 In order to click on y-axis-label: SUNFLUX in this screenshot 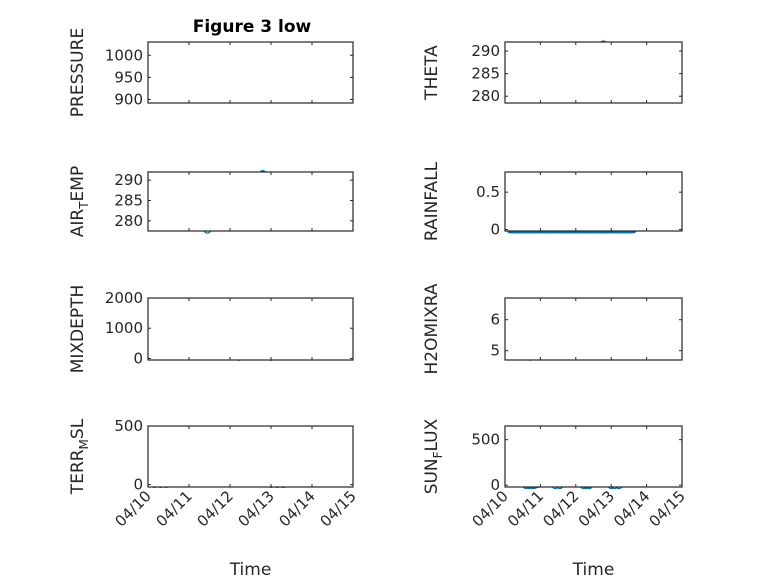, I will do `click(433, 456)`.